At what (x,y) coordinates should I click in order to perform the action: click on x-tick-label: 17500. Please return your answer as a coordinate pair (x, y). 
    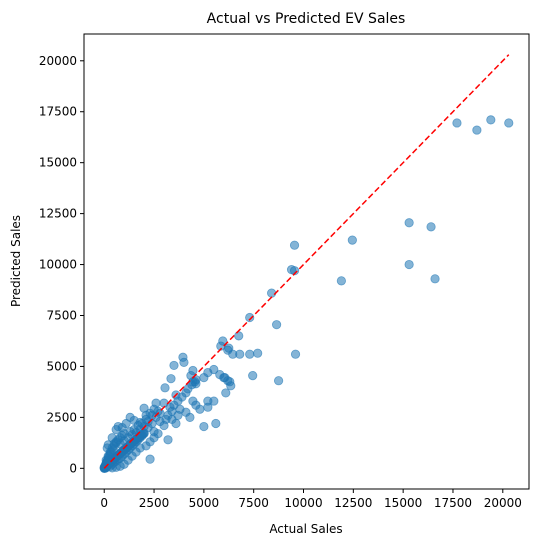
    Looking at the image, I should click on (453, 503).